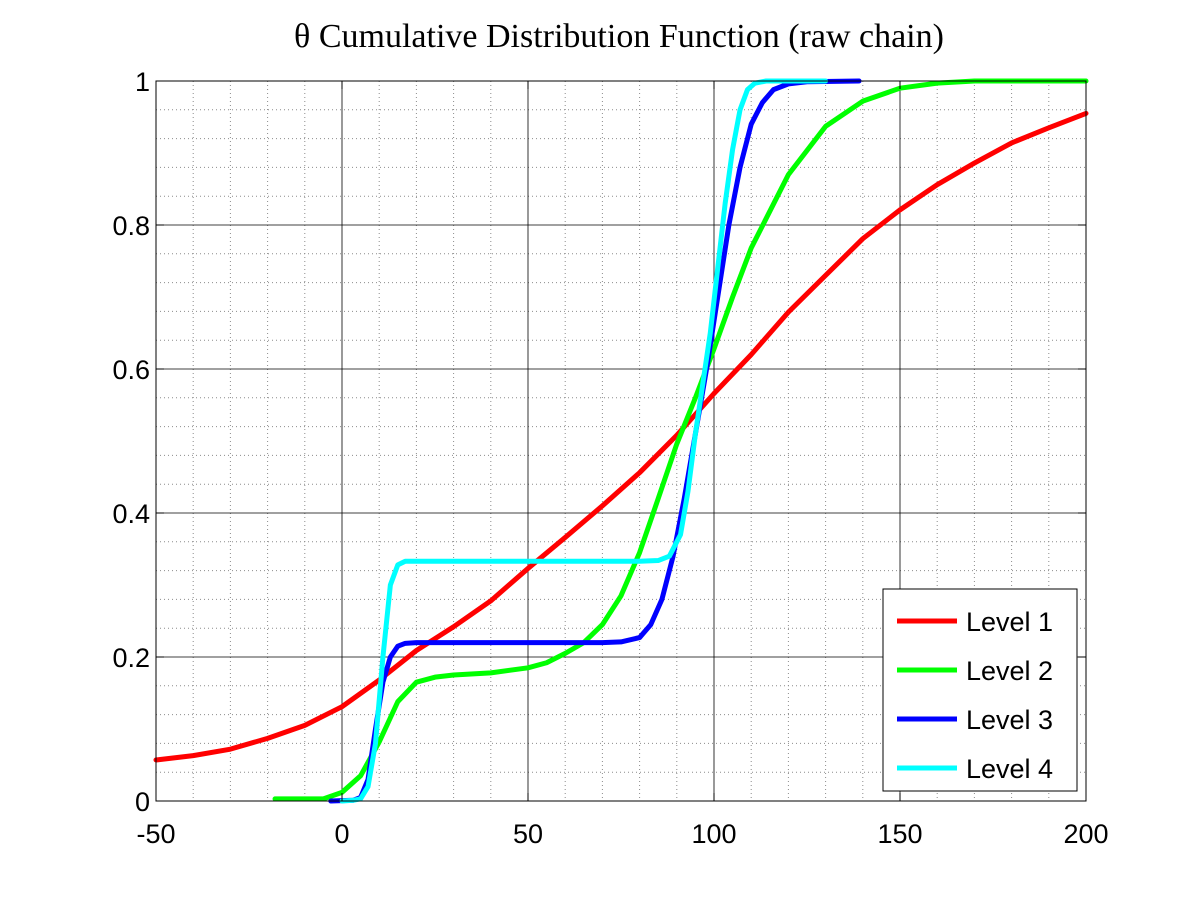 Image resolution: width=1200 pixels, height=905 pixels. What do you see at coordinates (1009, 720) in the screenshot?
I see `legend-label-level-3: Level 3` at bounding box center [1009, 720].